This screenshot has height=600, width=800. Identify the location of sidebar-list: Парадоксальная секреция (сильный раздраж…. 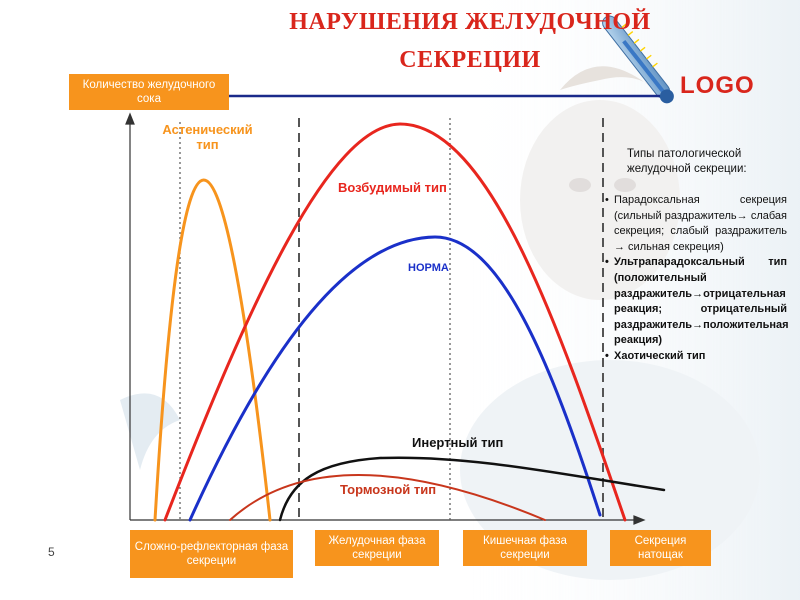
(697, 279).